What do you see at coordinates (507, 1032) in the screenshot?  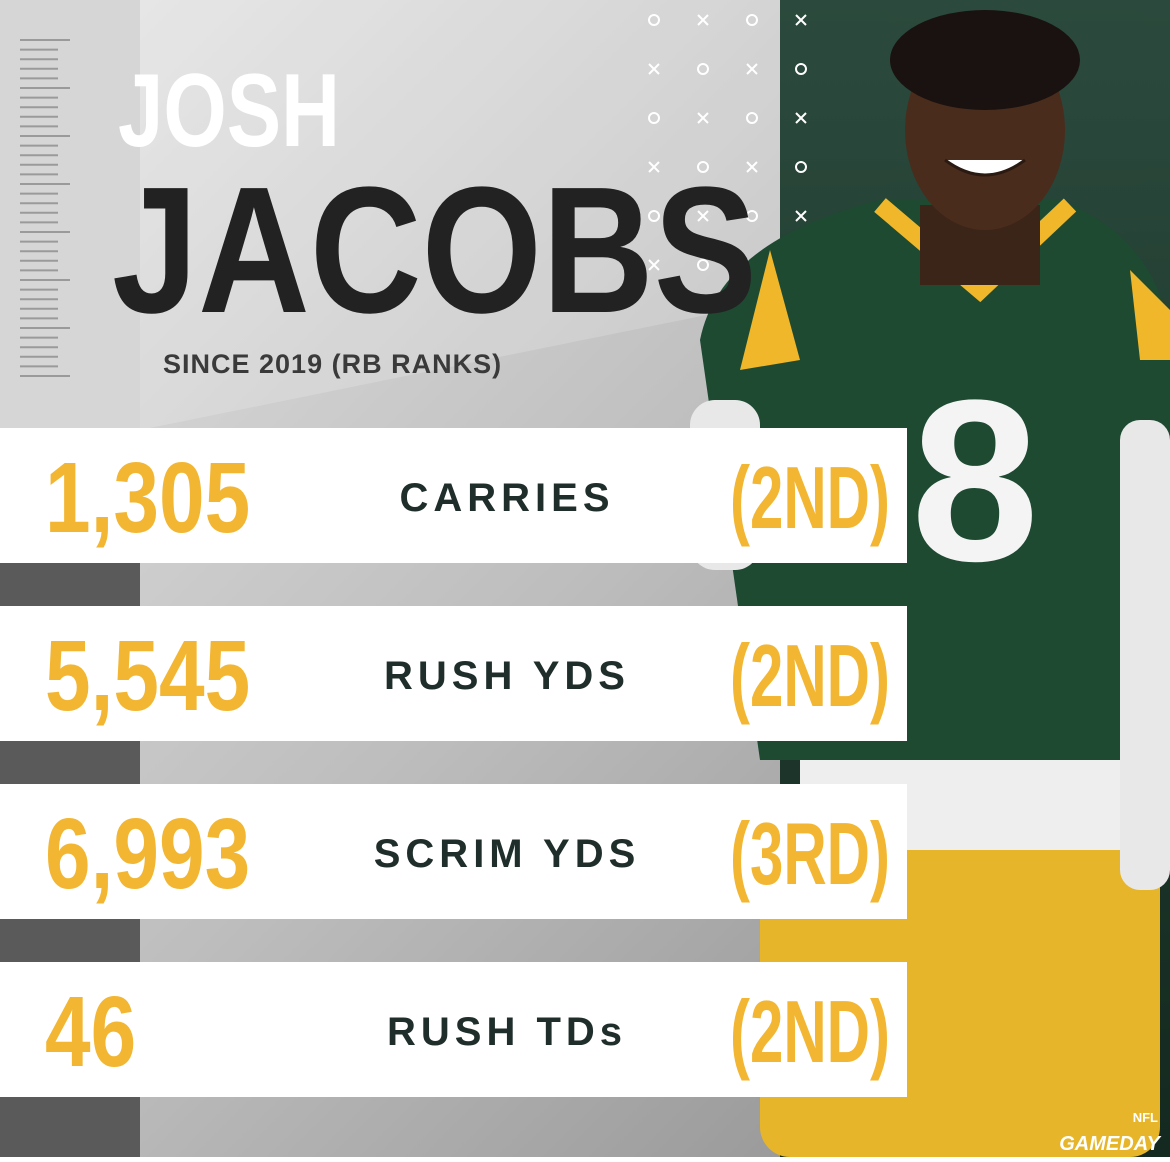 I see `stat-label: RUSH TDs` at bounding box center [507, 1032].